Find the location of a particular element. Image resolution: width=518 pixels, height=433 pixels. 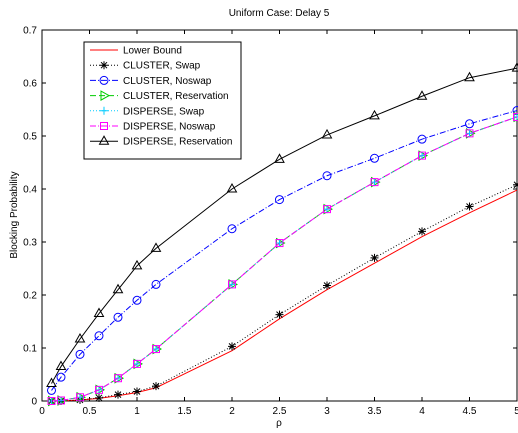

y-tick-label: 0.7 is located at coordinates (30, 31).